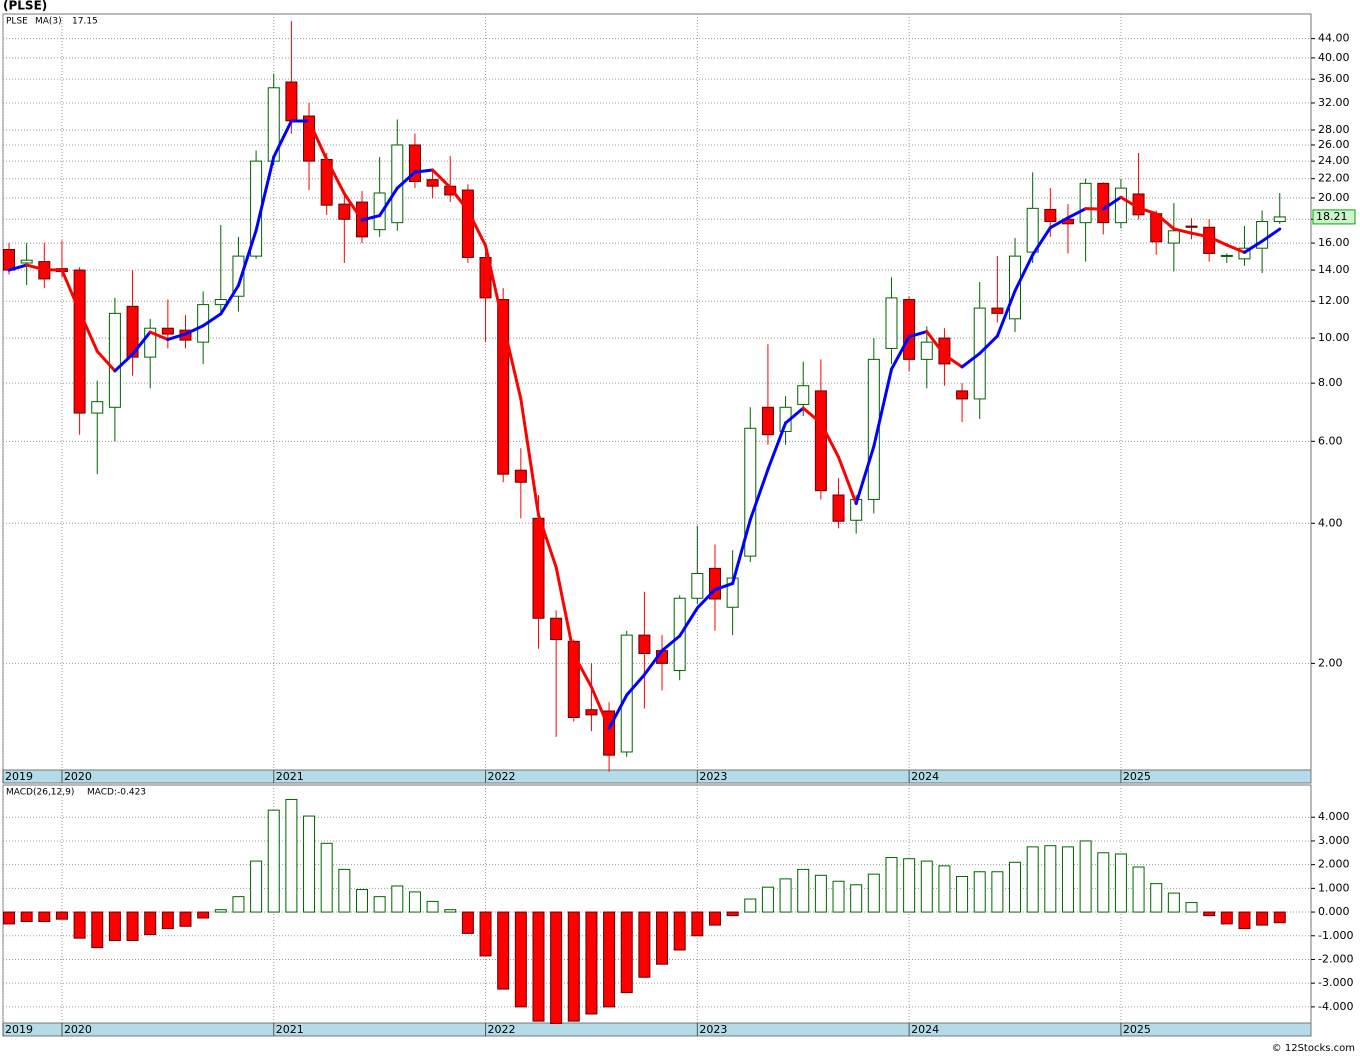  Describe the element at coordinates (1334, 816) in the screenshot. I see `y-tick-label: 4.000` at that location.